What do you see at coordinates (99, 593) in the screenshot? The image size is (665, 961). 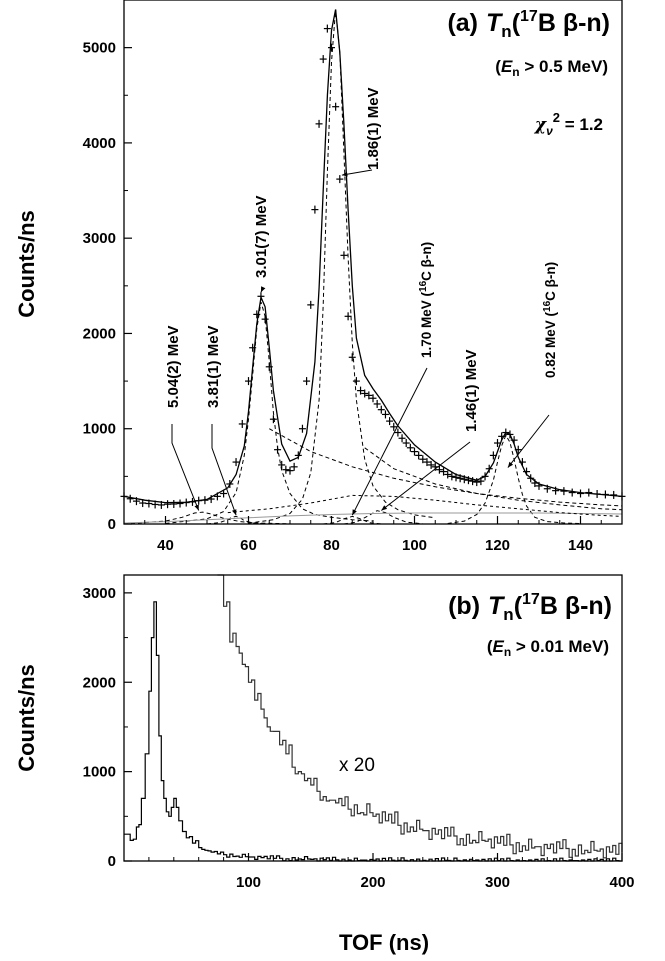 I see `b-ytick-label: 3000` at bounding box center [99, 593].